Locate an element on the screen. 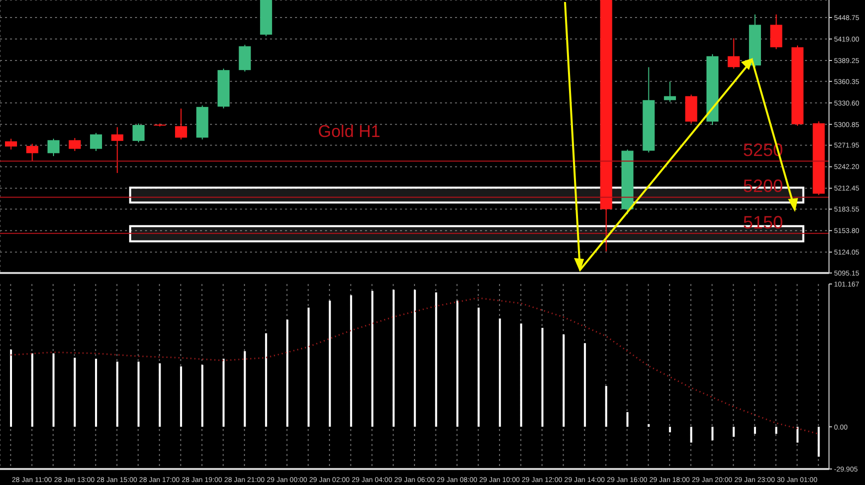 The image size is (865, 485). text: Gold H1 is located at coordinates (349, 132).